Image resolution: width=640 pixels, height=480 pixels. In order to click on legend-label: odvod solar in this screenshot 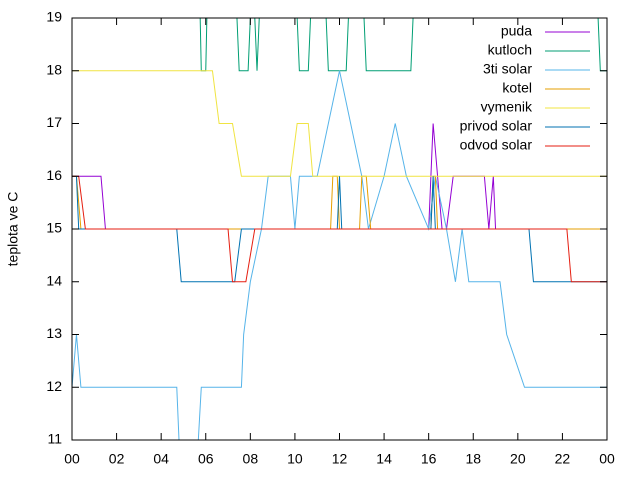, I will do `click(496, 145)`.